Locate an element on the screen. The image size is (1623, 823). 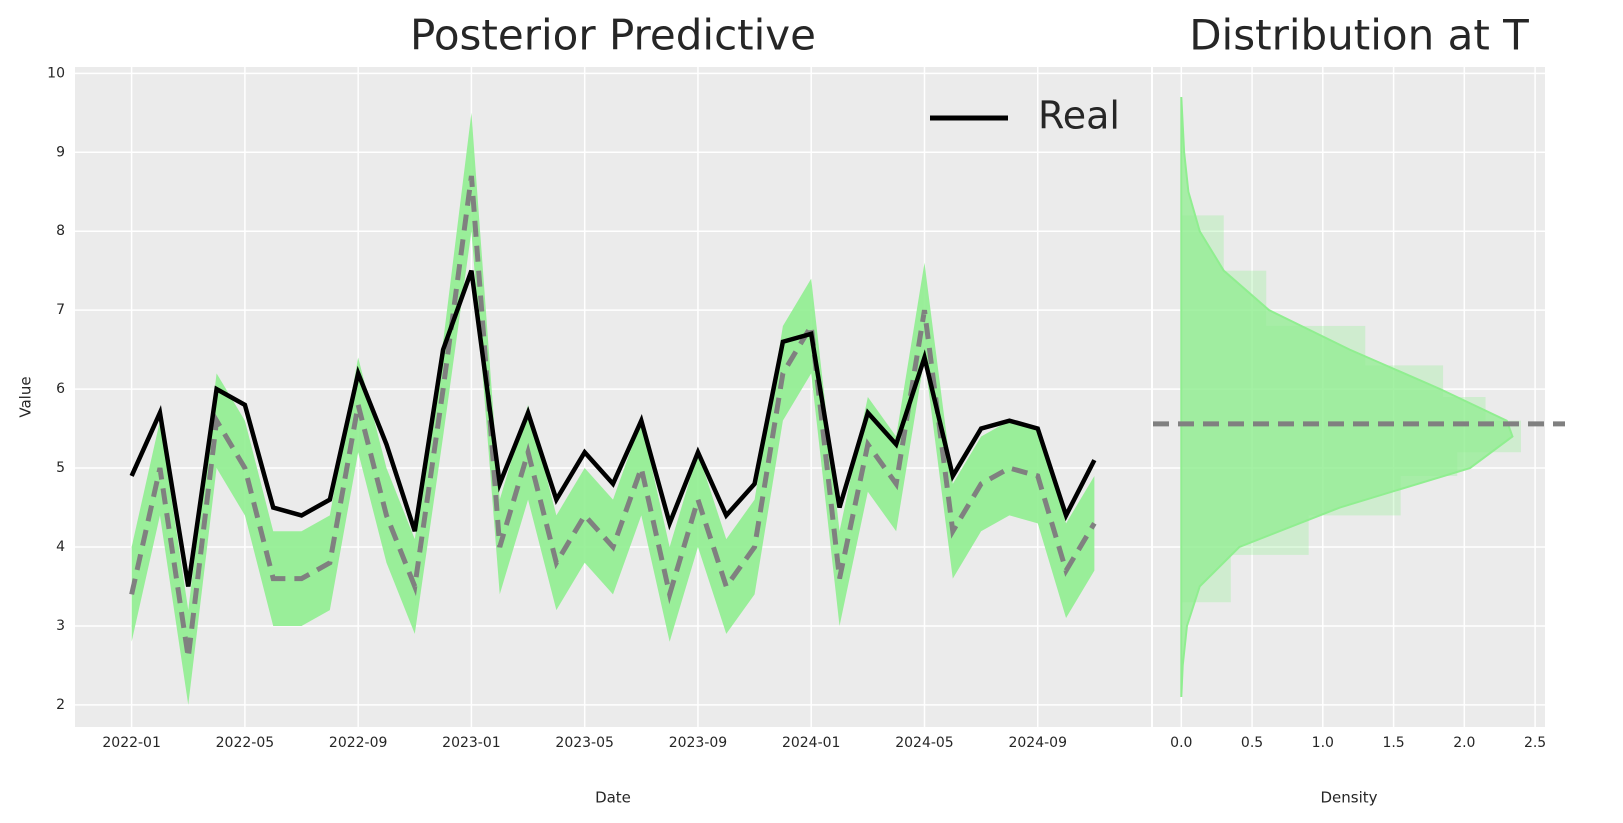
chart-title: Posterior Predictive is located at coordinates (613, 35).